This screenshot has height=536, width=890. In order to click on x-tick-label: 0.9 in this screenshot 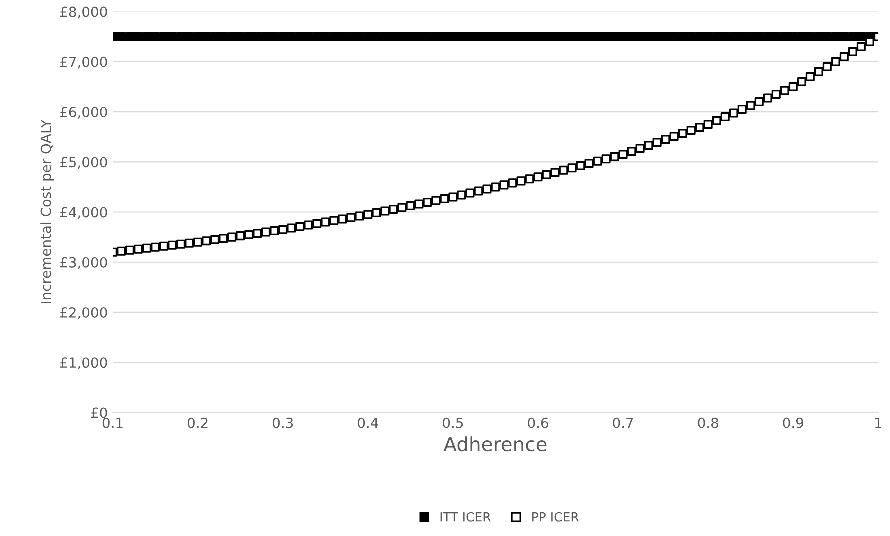, I will do `click(793, 423)`.